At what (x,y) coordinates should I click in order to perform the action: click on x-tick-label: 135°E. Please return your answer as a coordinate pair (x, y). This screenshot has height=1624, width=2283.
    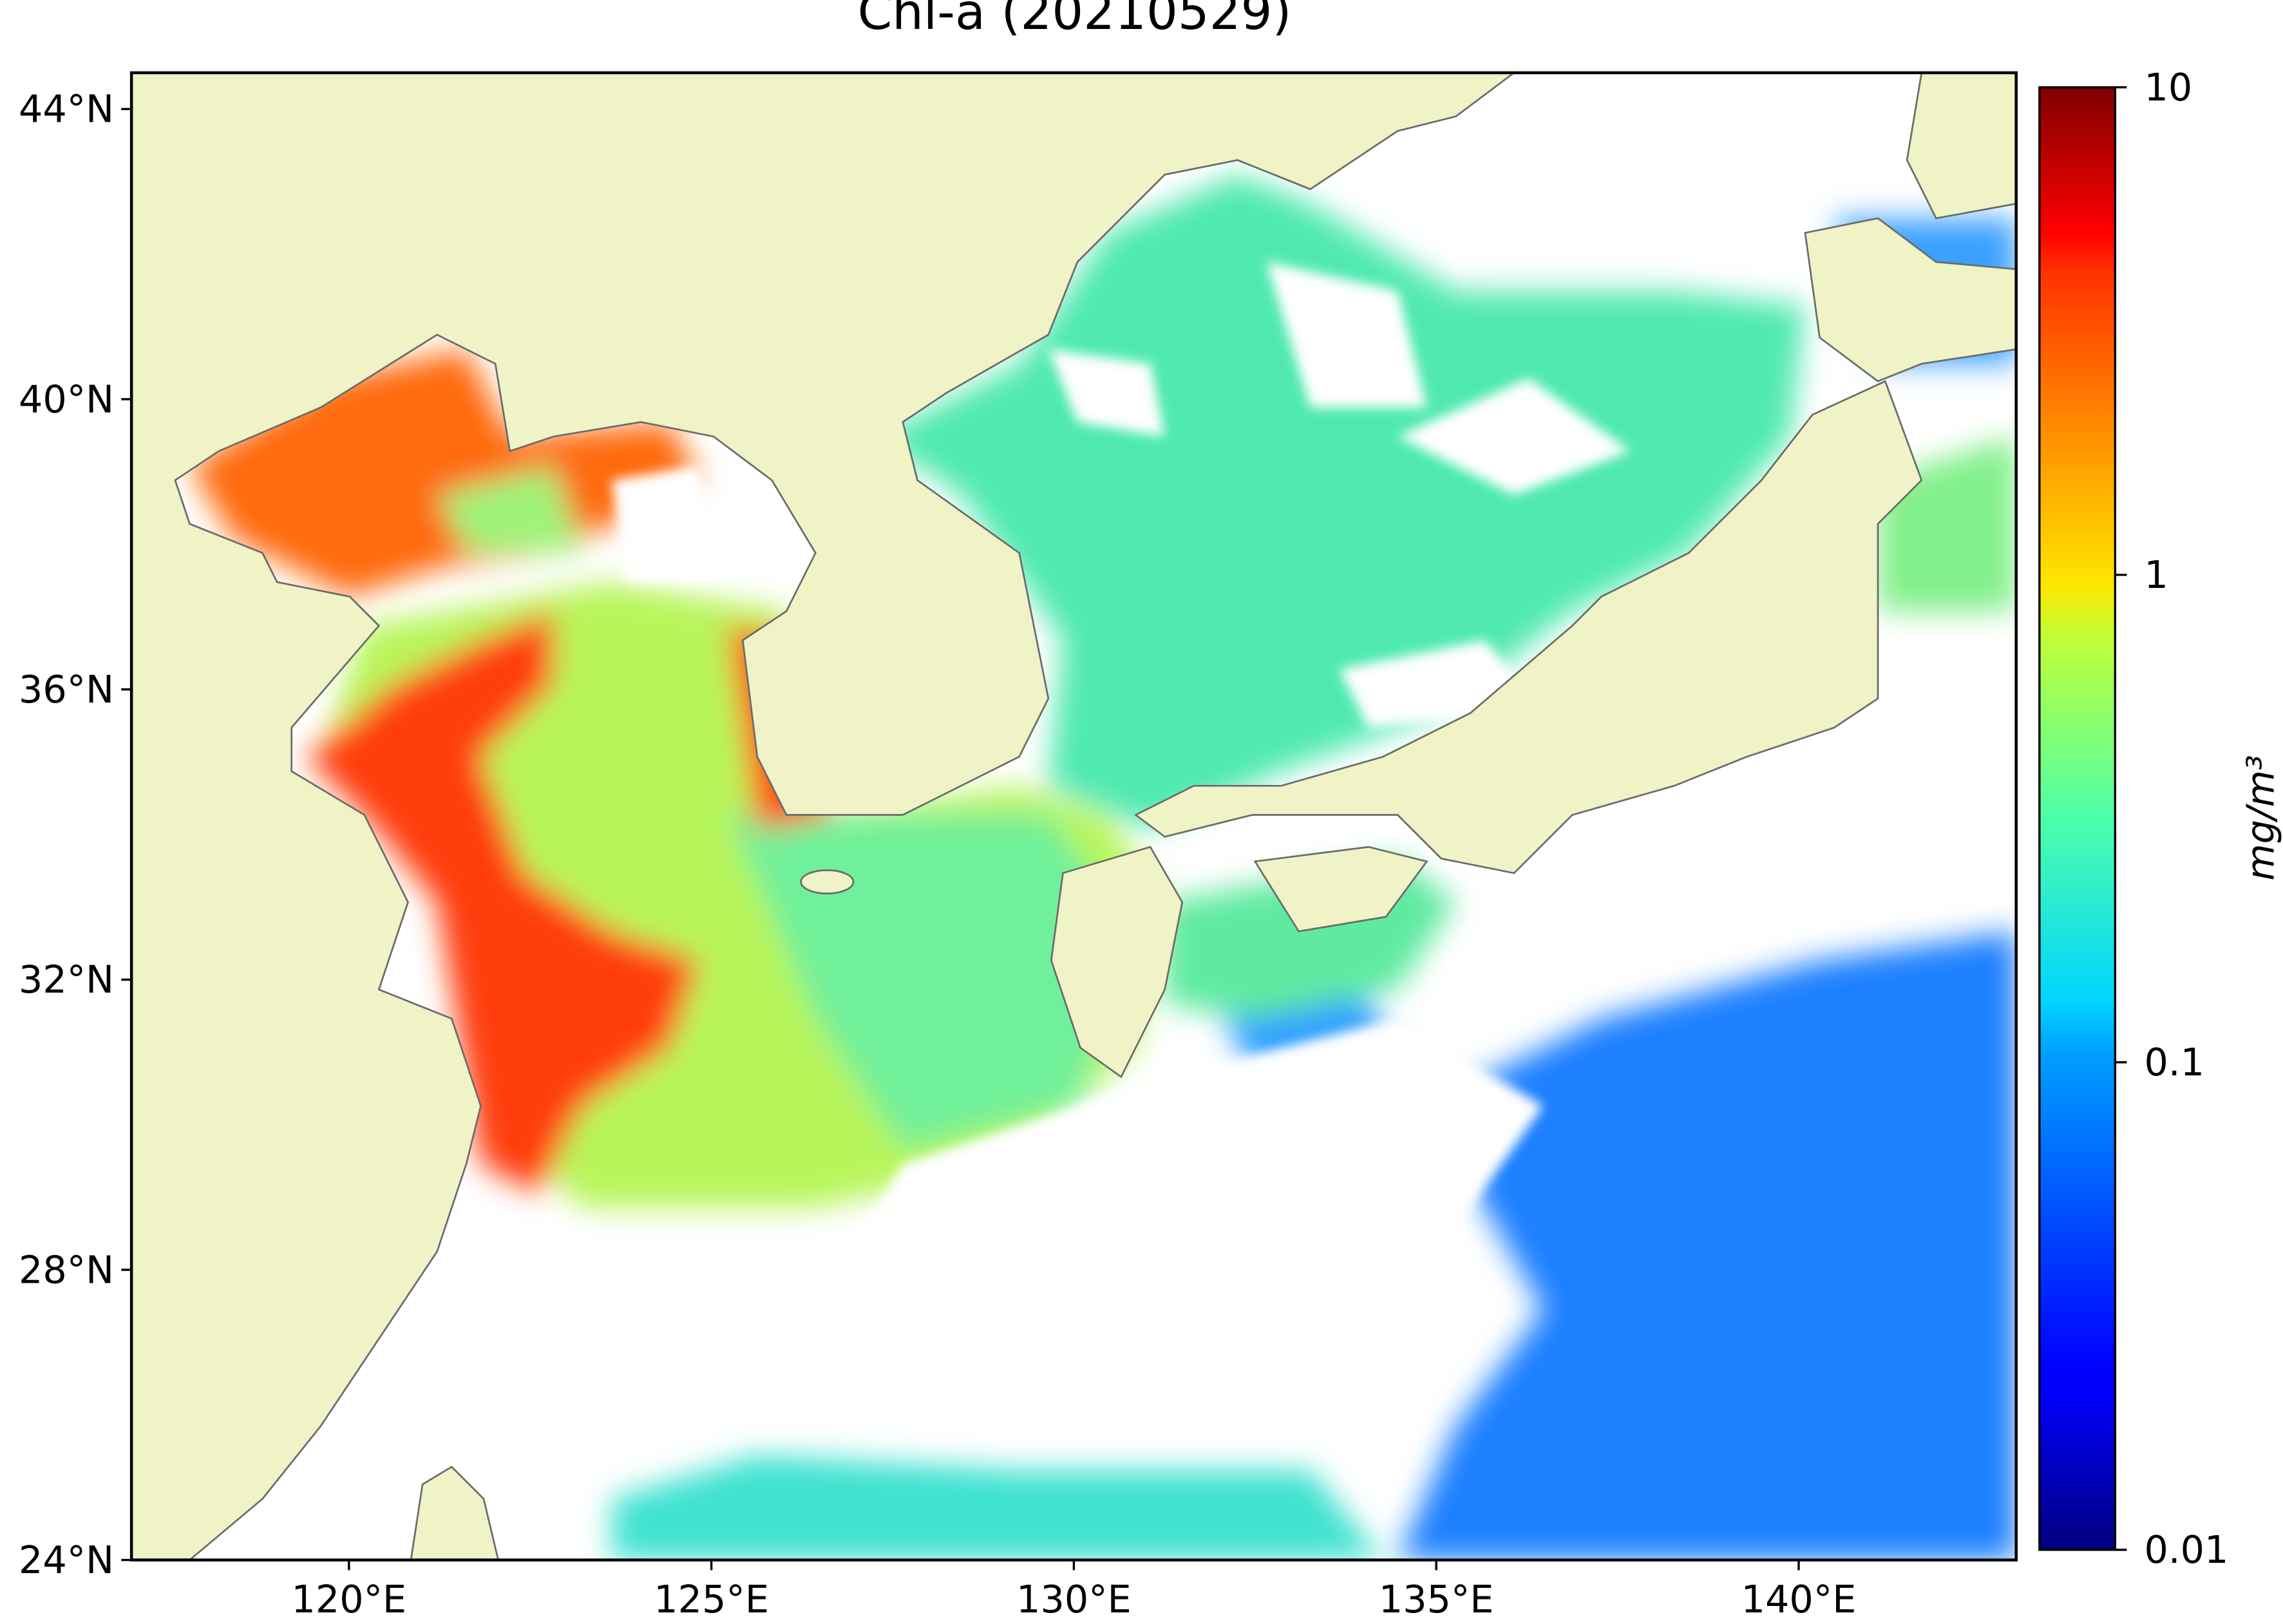
    Looking at the image, I should click on (1436, 1599).